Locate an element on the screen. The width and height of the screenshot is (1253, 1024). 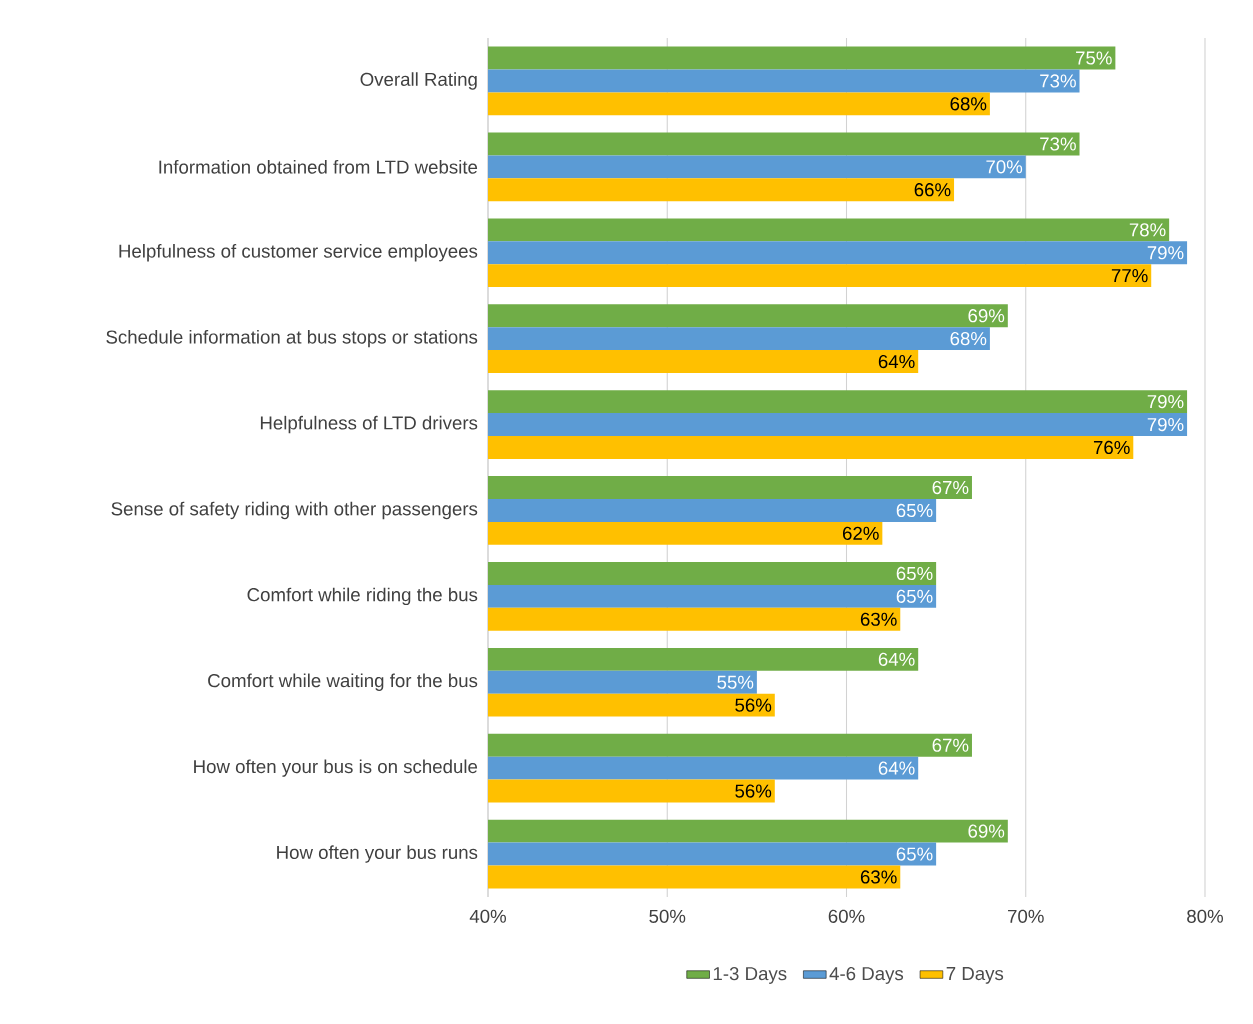
data-label: 66% is located at coordinates (932, 190).